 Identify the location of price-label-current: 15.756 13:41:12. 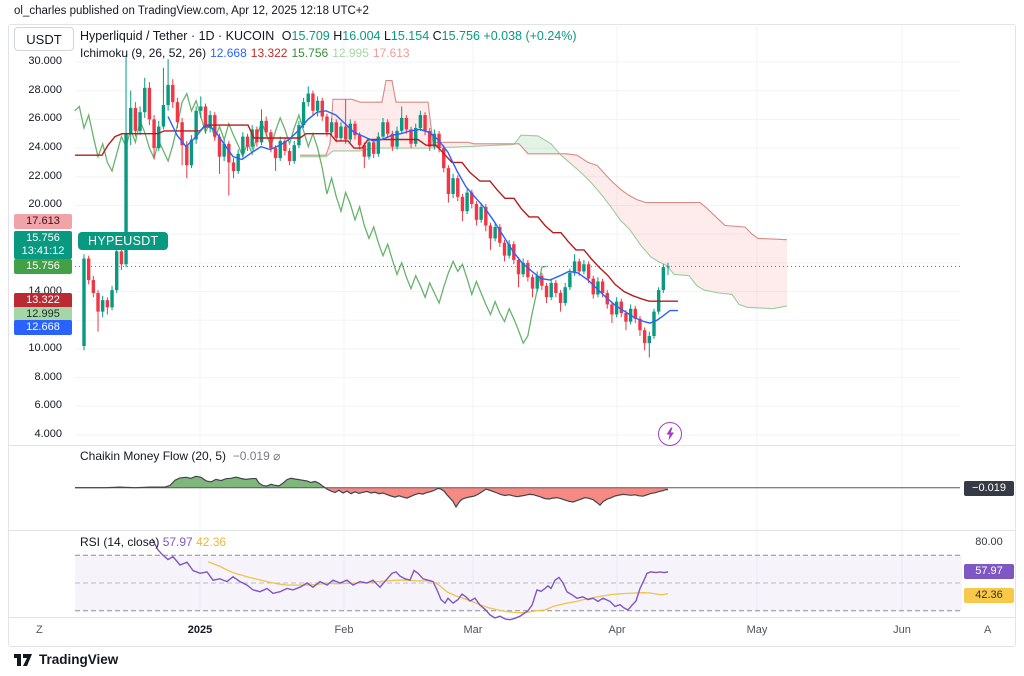
(43, 245).